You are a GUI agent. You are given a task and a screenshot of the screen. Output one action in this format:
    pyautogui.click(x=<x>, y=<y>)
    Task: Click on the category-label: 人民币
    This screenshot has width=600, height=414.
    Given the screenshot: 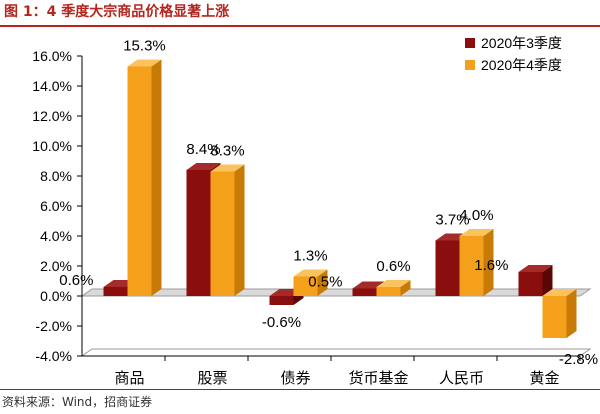 What is the action you would take?
    pyautogui.click(x=461, y=378)
    